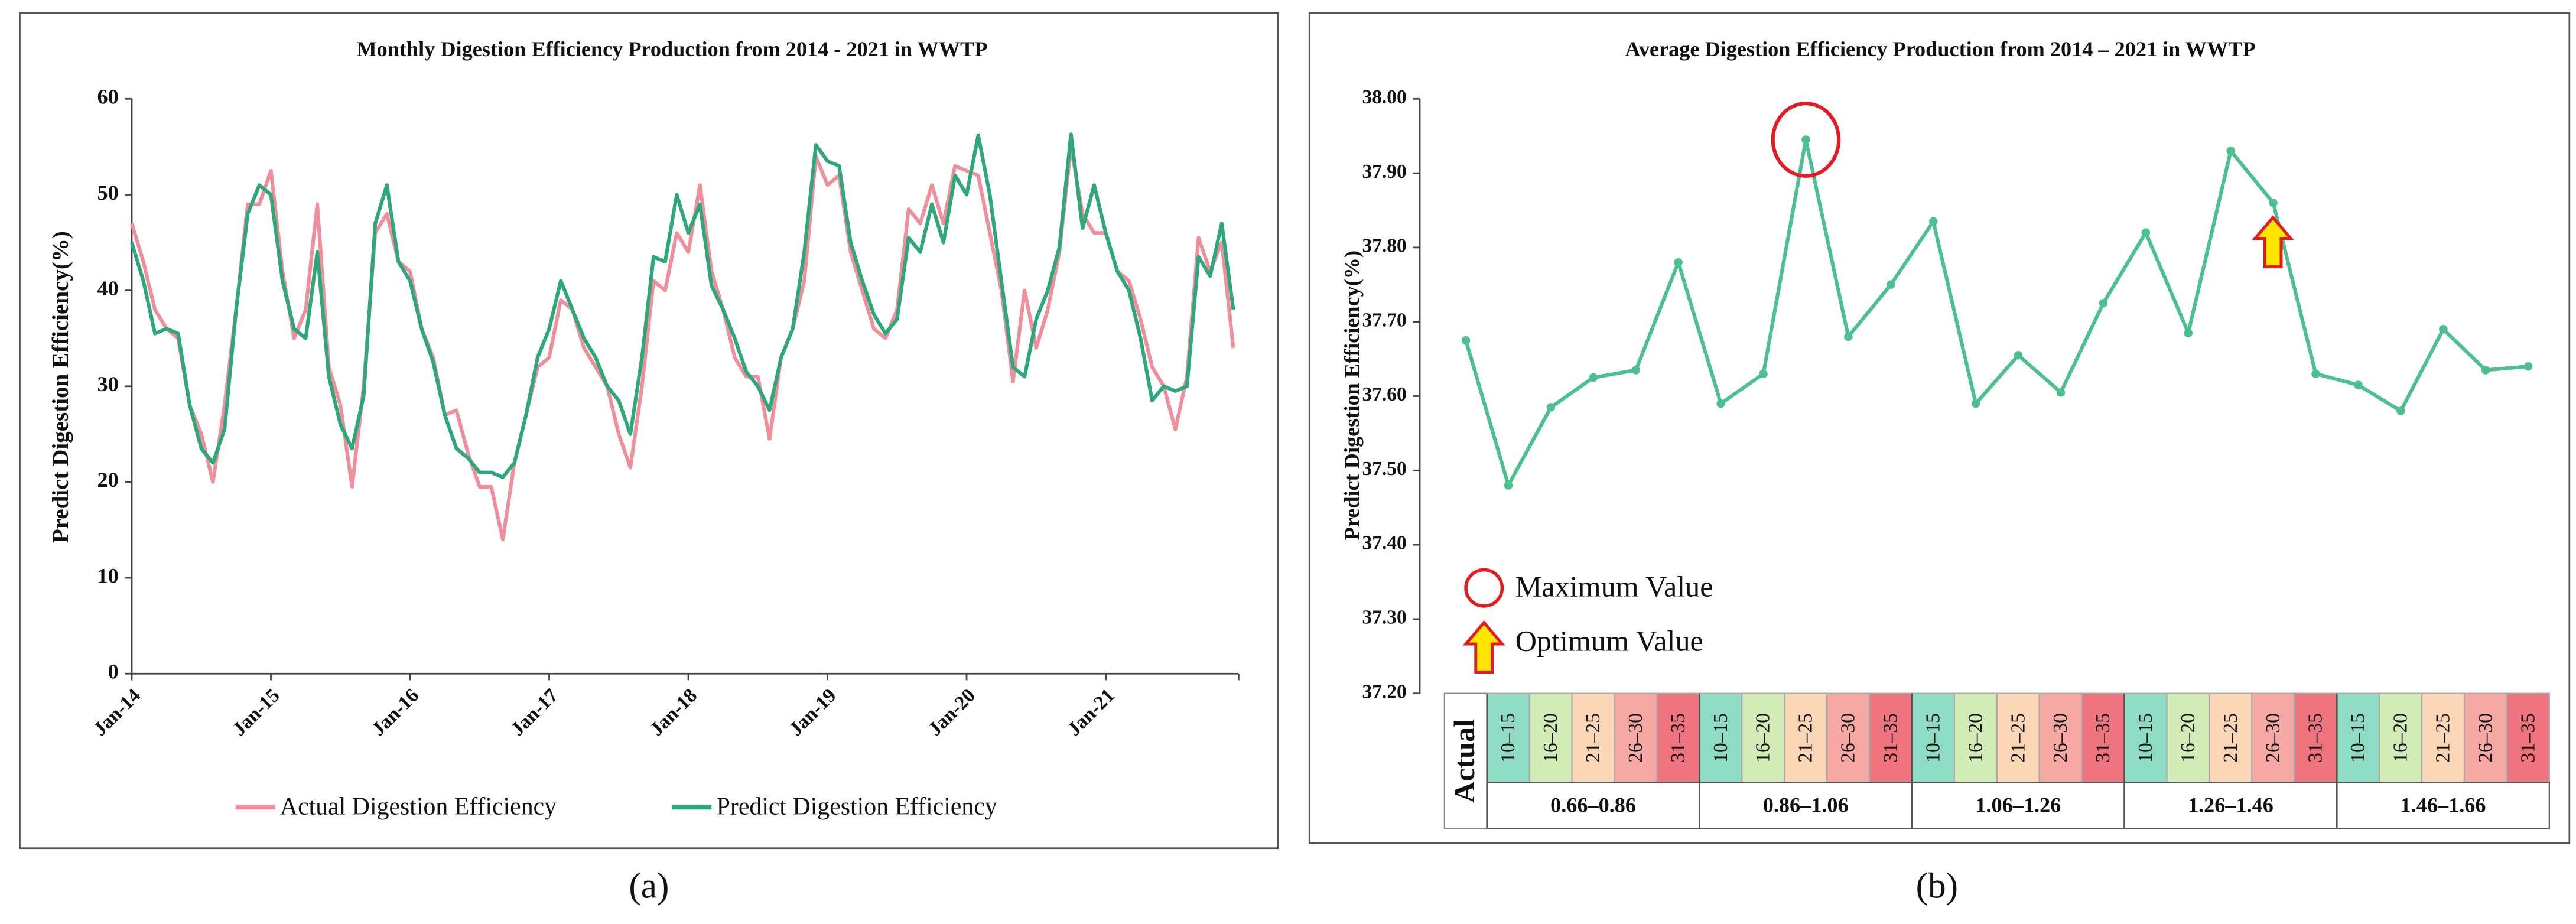 Image resolution: width=2576 pixels, height=924 pixels. I want to click on y-tick-label: 10, so click(107, 575).